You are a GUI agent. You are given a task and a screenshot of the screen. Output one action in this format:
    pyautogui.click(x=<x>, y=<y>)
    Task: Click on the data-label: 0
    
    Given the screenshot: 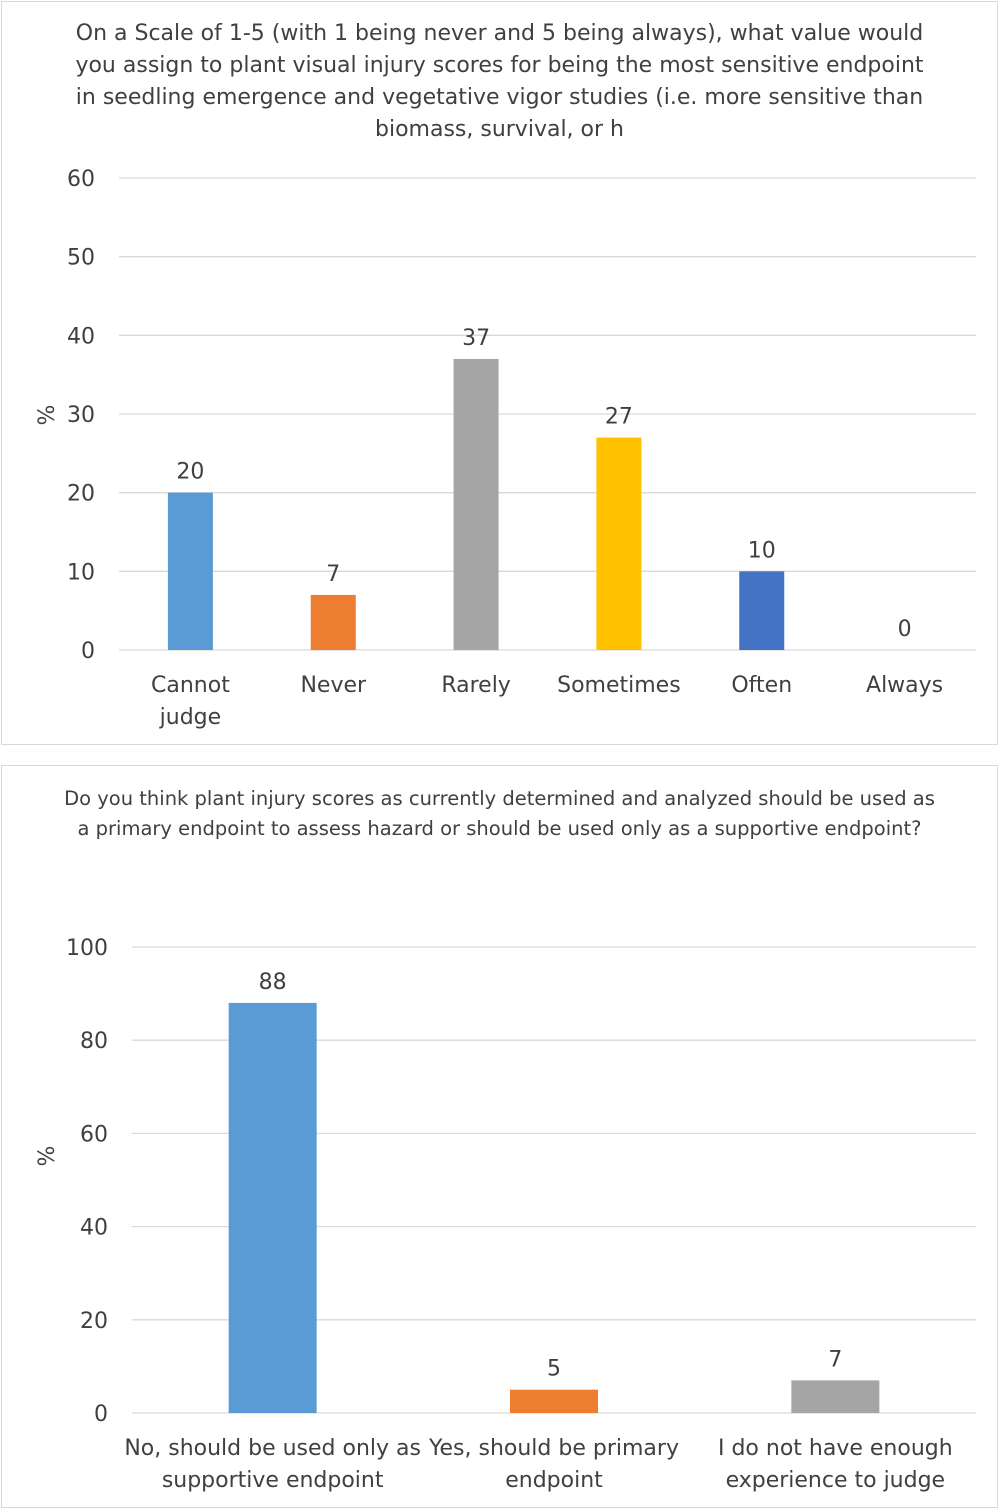 What is the action you would take?
    pyautogui.click(x=905, y=629)
    